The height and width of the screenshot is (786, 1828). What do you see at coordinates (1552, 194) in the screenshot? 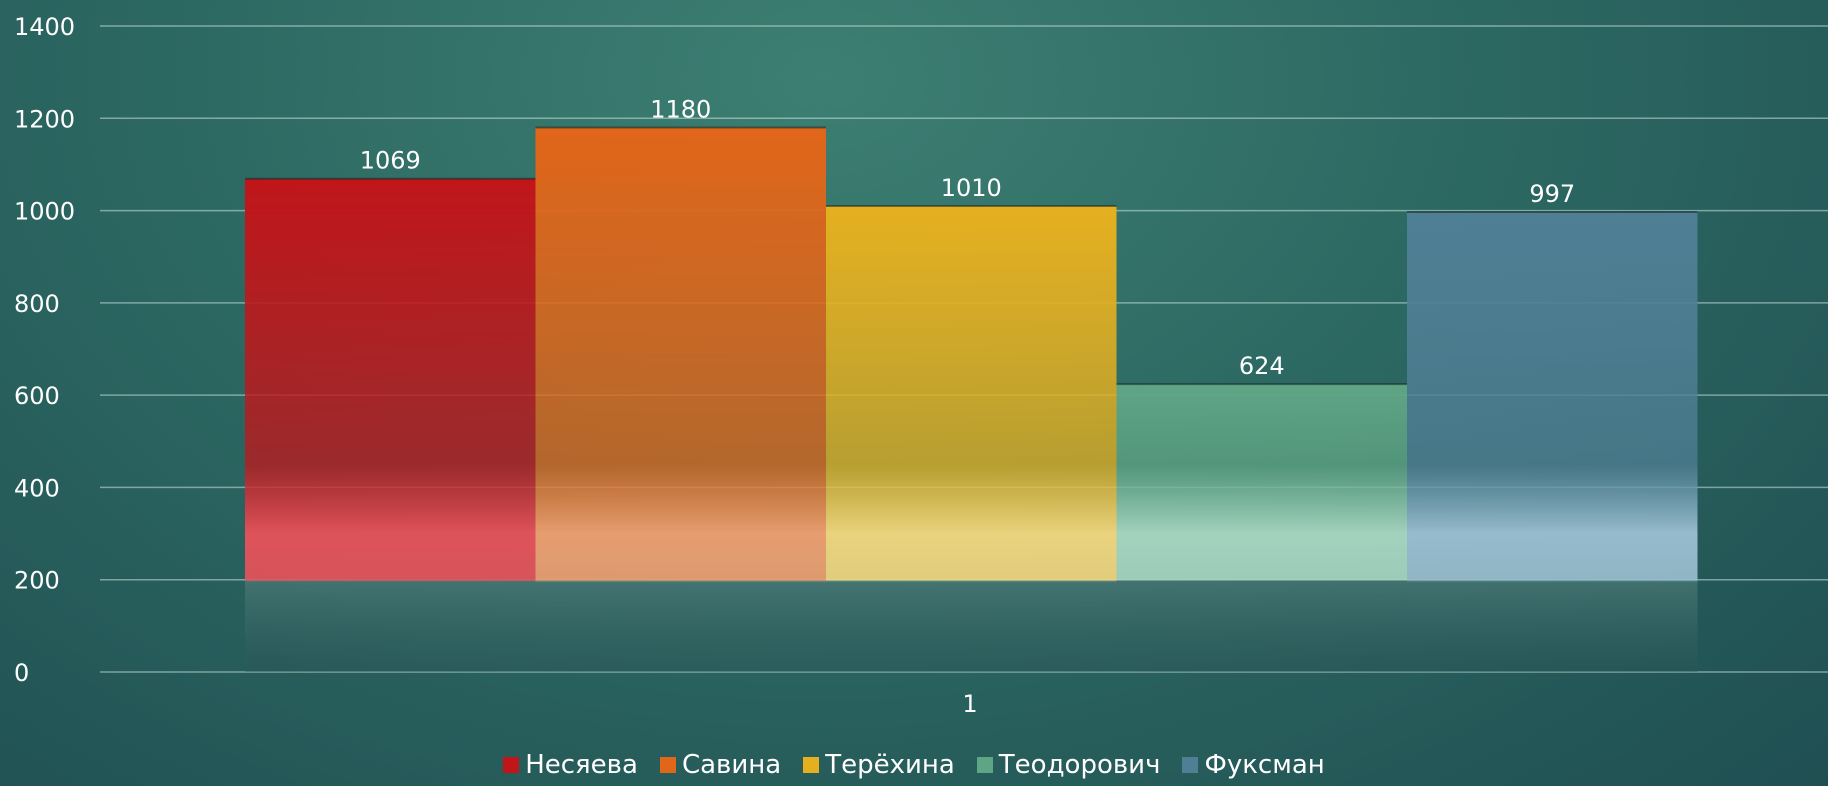
I see `data-label: 997` at bounding box center [1552, 194].